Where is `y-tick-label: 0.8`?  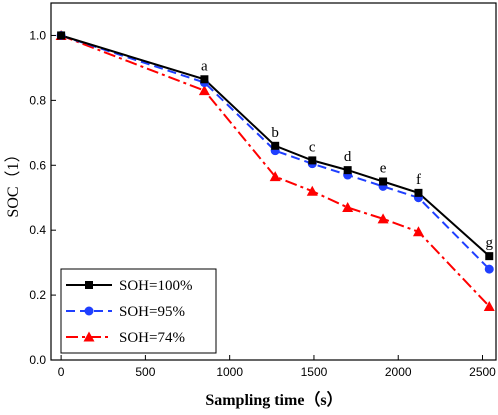 y-tick-label: 0.8 is located at coordinates (37, 100).